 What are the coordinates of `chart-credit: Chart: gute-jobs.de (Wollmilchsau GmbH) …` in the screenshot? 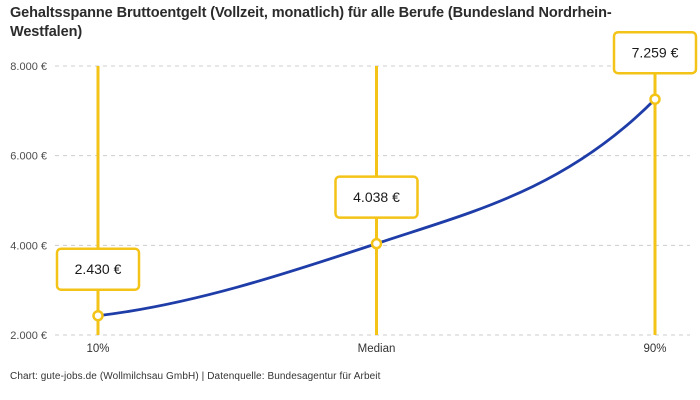 It's located at (195, 376).